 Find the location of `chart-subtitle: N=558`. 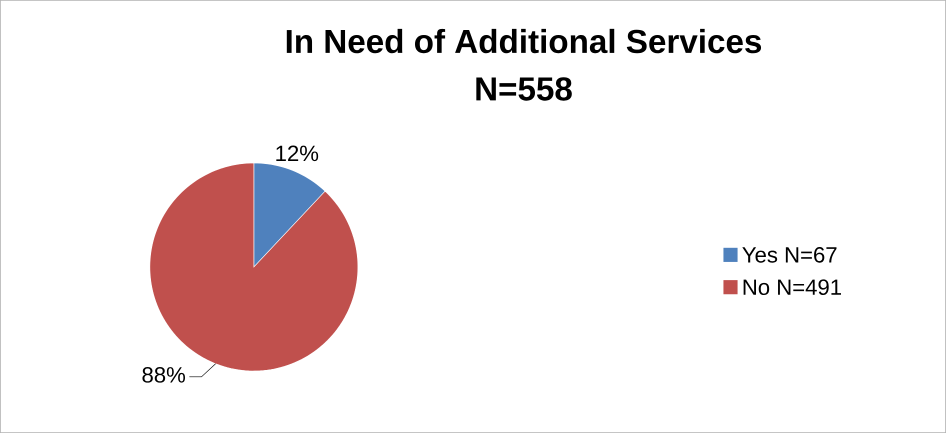

chart-subtitle: N=558 is located at coordinates (524, 89).